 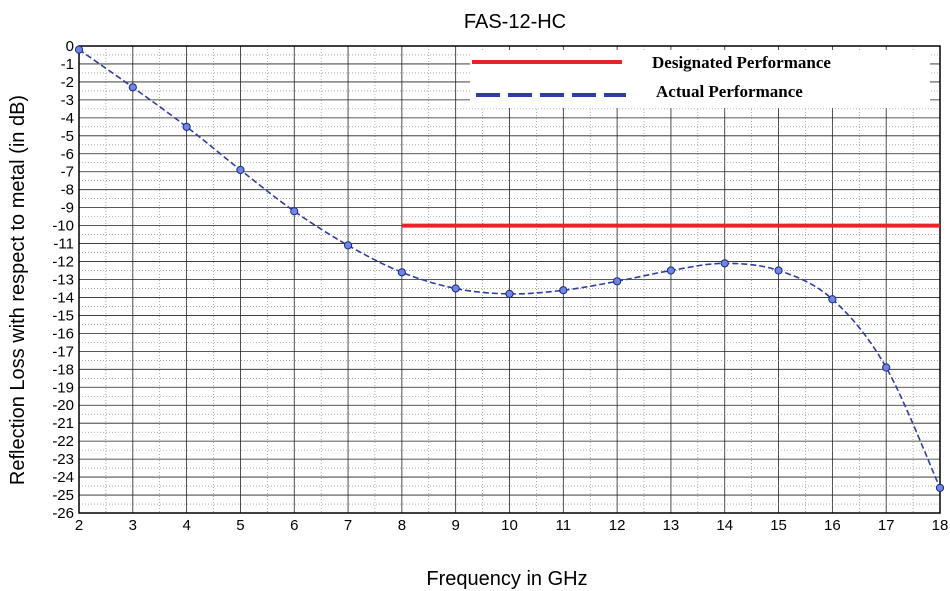 What do you see at coordinates (133, 525) in the screenshot?
I see `x-tick-label: 3` at bounding box center [133, 525].